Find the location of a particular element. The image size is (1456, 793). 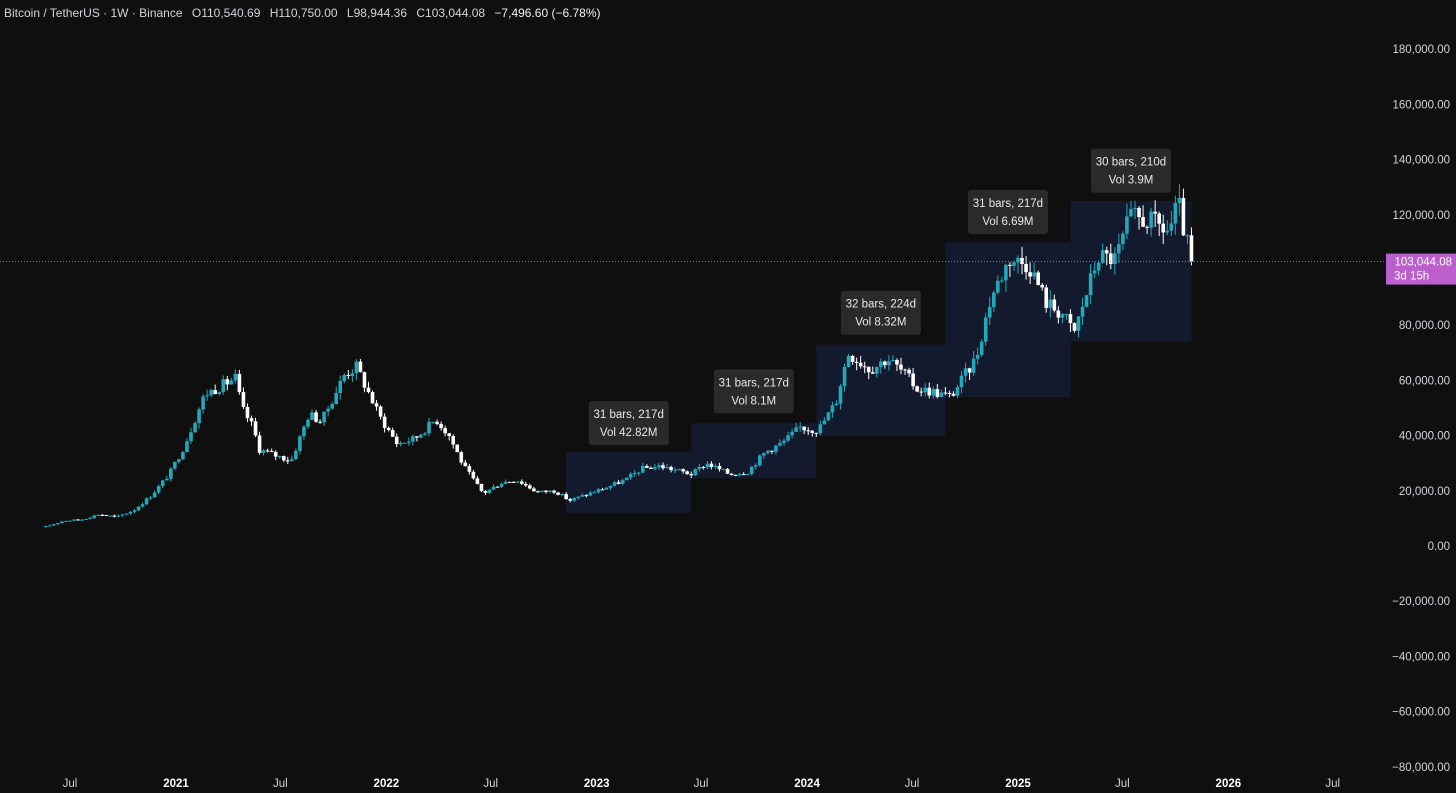

close-value: 103,044.08 is located at coordinates (455, 13).